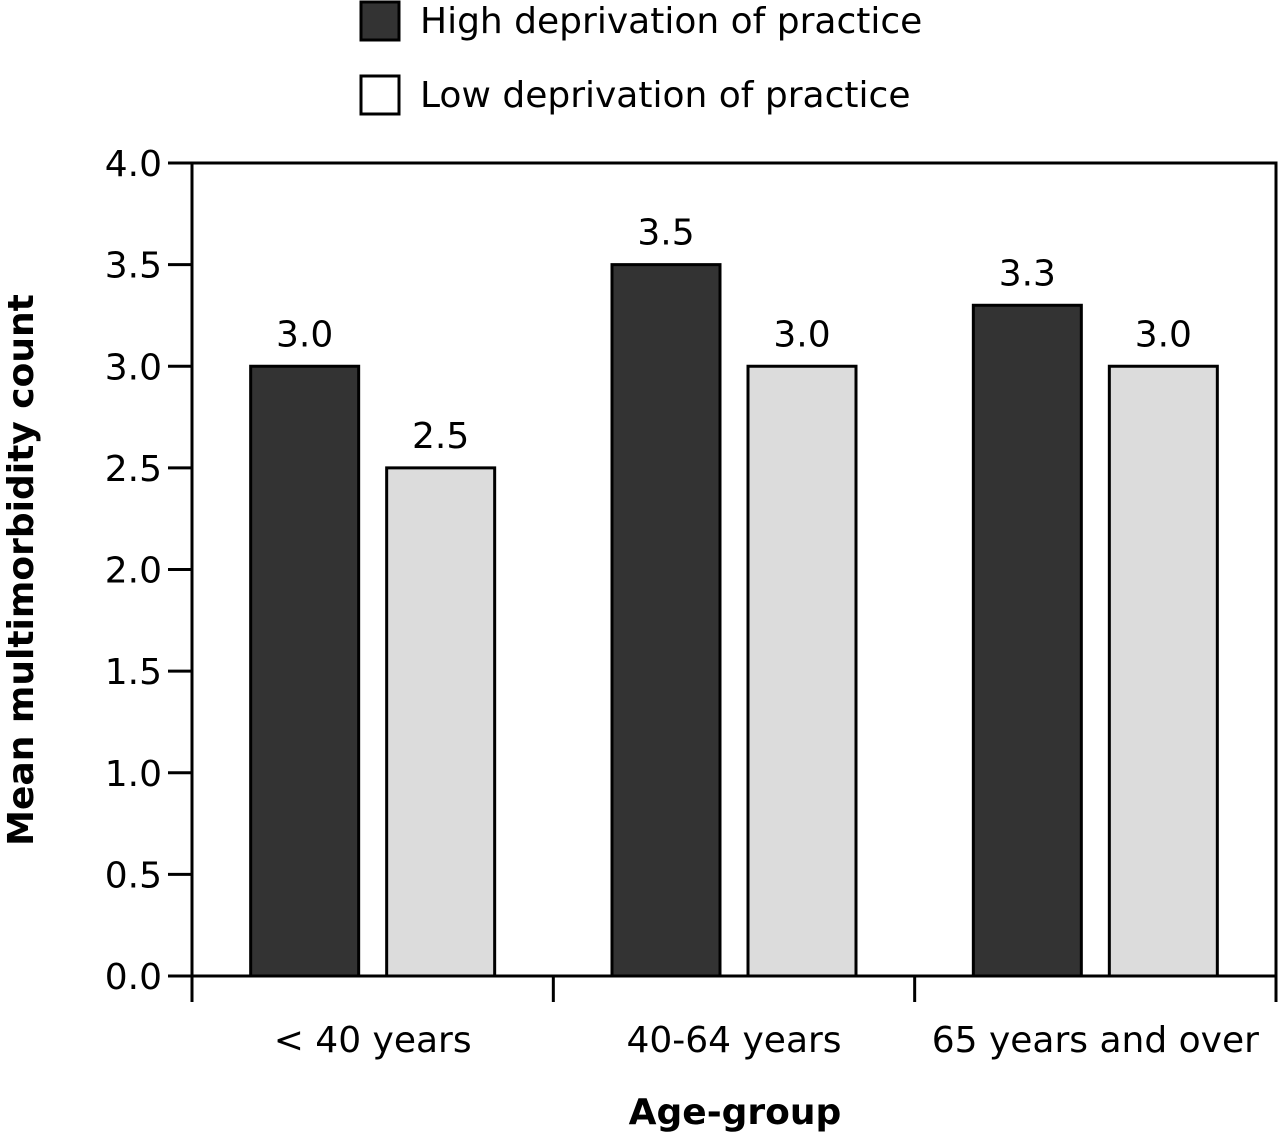  Describe the element at coordinates (133, 875) in the screenshot. I see `y-tick-label: 0.5` at that location.